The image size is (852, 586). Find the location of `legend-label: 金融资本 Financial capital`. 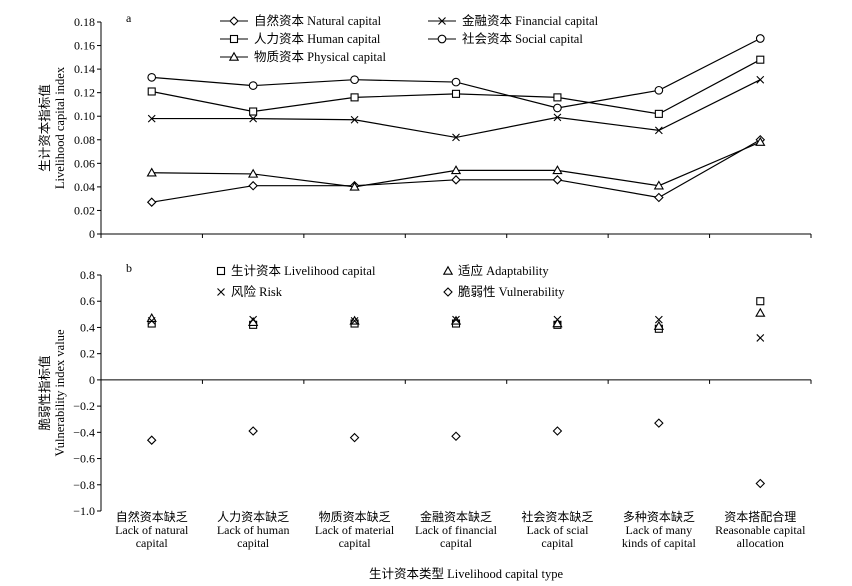

legend-label: 金融资本 Financial capital is located at coordinates (530, 20).